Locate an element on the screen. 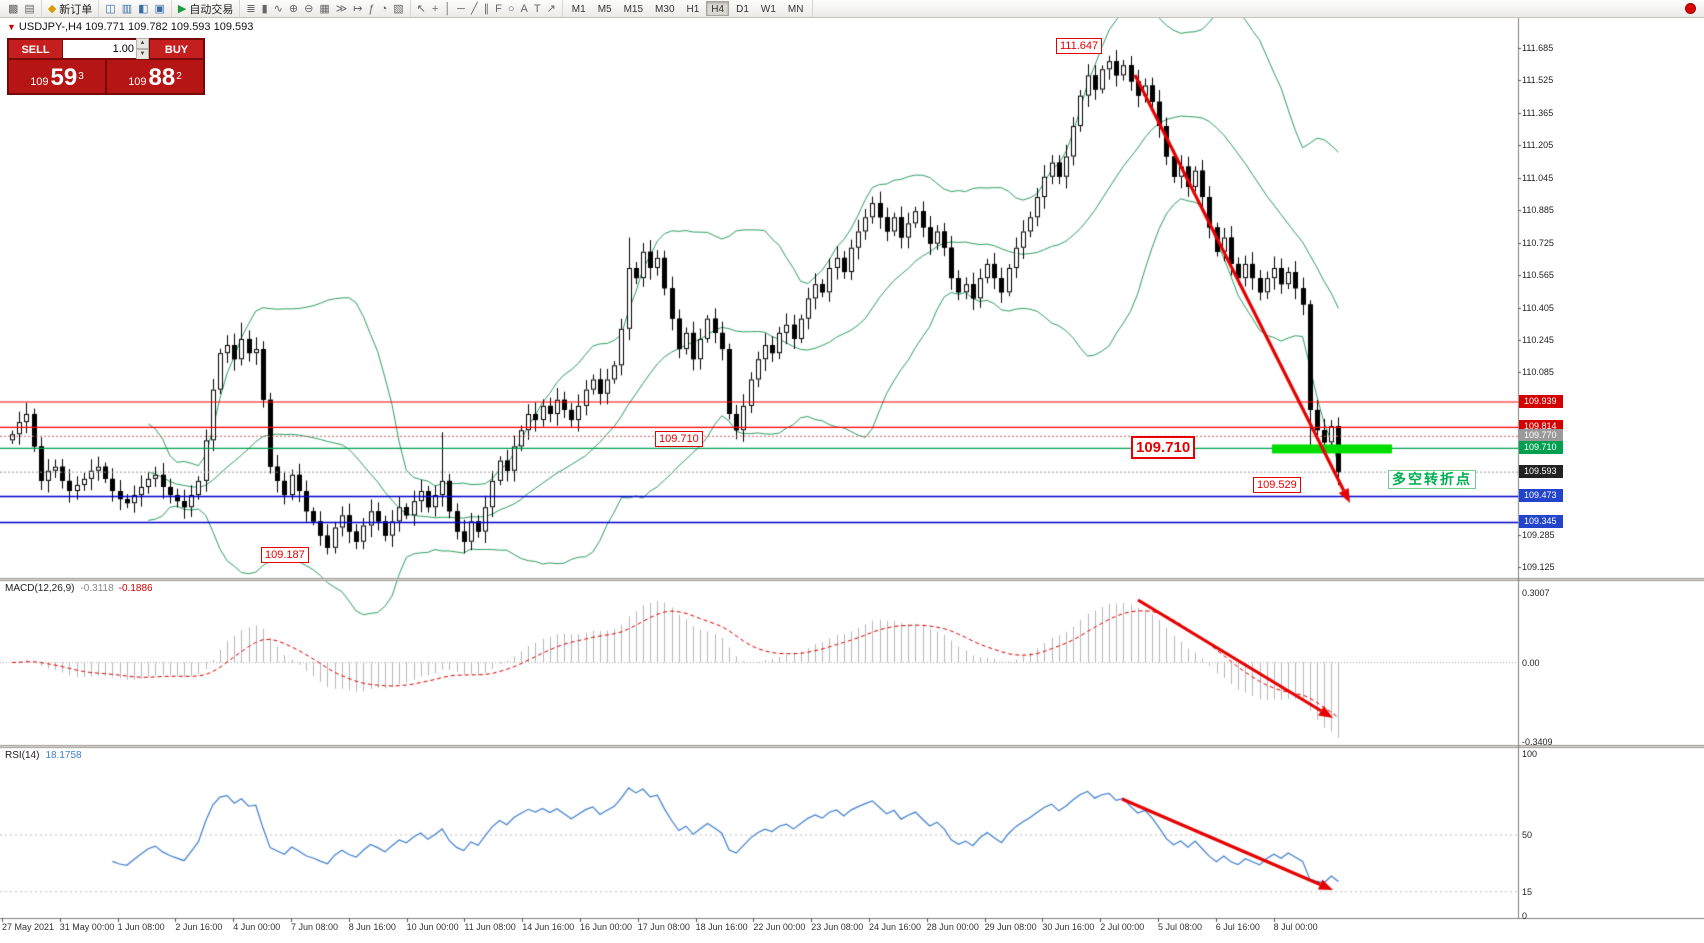  auto-scroll-icon: ≫ is located at coordinates (341, 8).